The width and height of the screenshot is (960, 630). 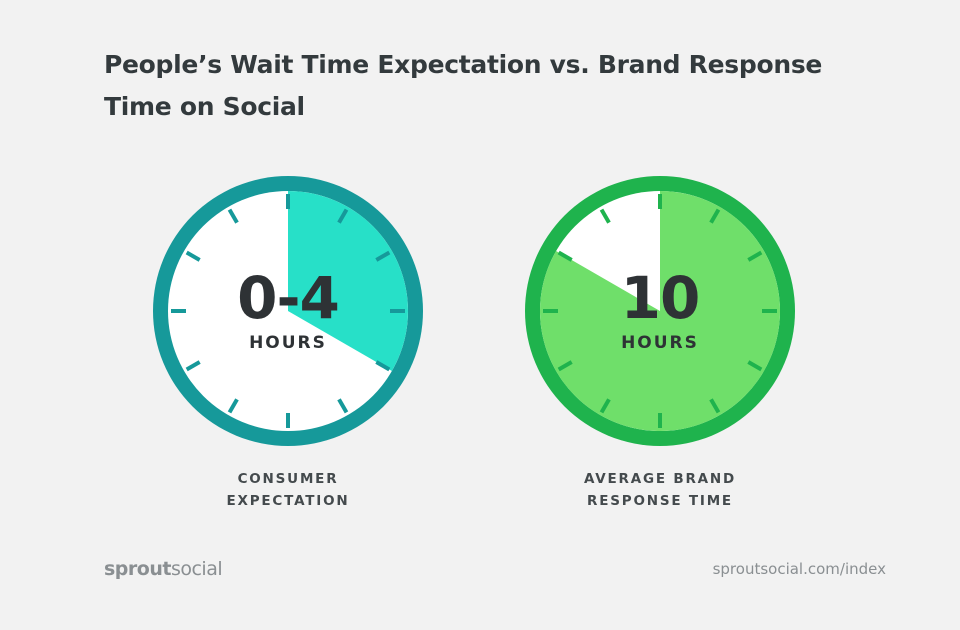 I want to click on caption-line-1: AVERAGE BRAND, so click(x=660, y=479).